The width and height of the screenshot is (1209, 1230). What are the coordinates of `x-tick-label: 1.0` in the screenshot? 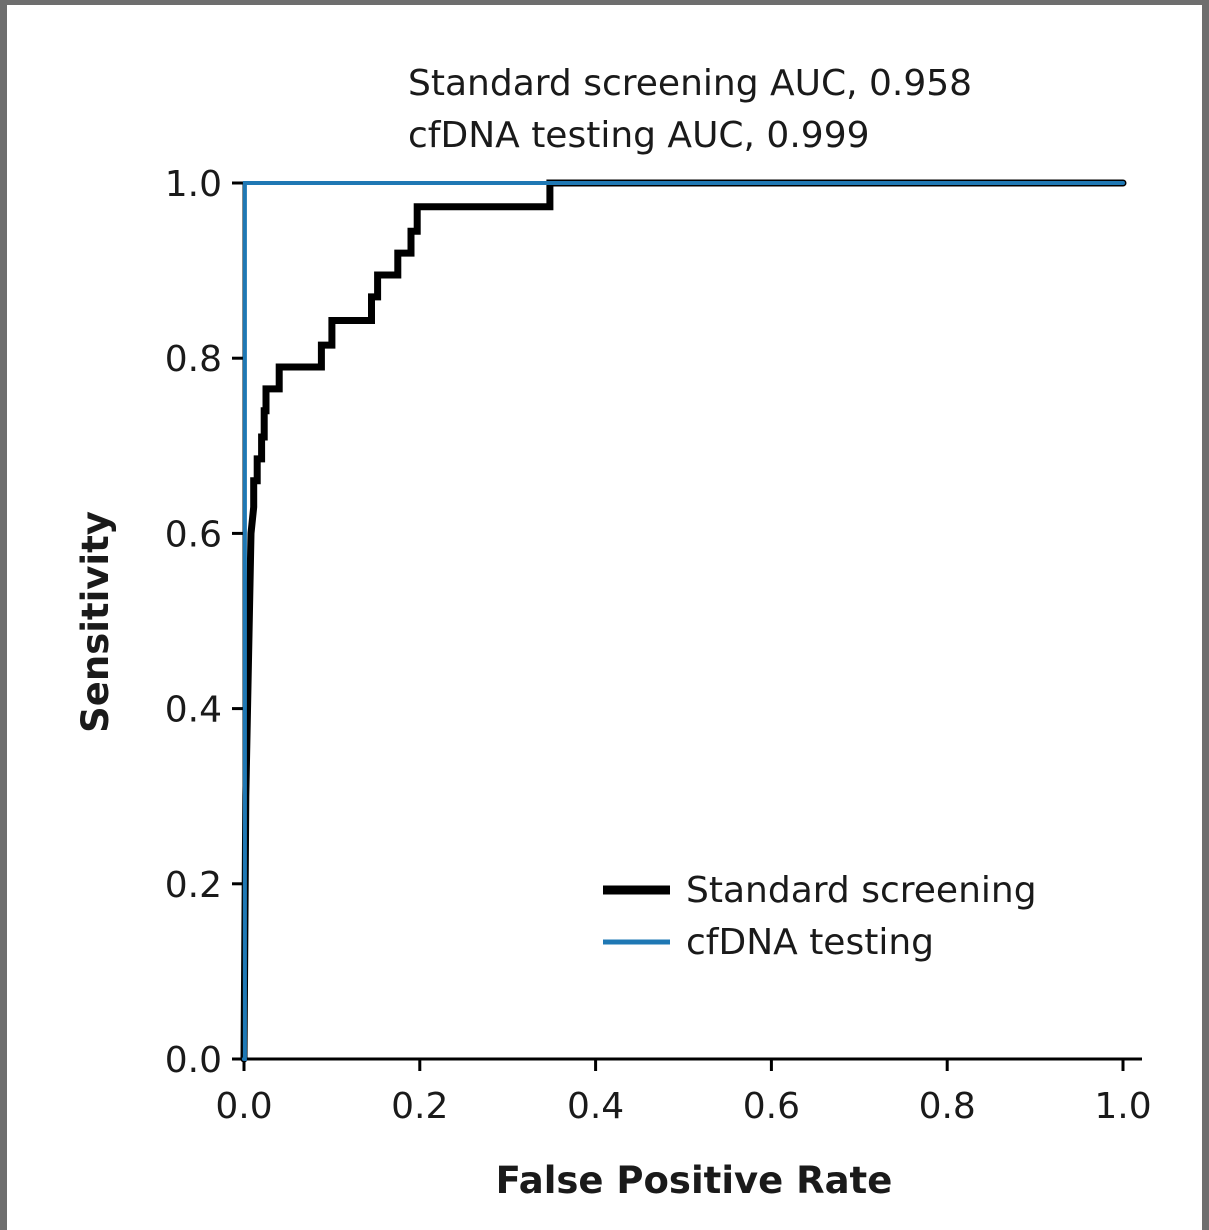 It's located at (1122, 1106).